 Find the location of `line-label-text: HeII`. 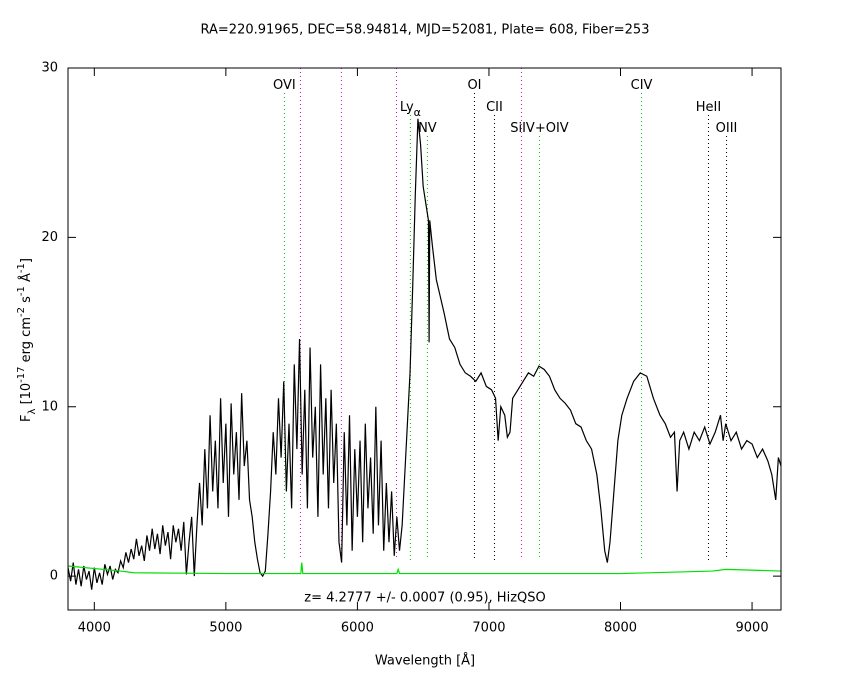

line-label-text: HeII is located at coordinates (708, 107).